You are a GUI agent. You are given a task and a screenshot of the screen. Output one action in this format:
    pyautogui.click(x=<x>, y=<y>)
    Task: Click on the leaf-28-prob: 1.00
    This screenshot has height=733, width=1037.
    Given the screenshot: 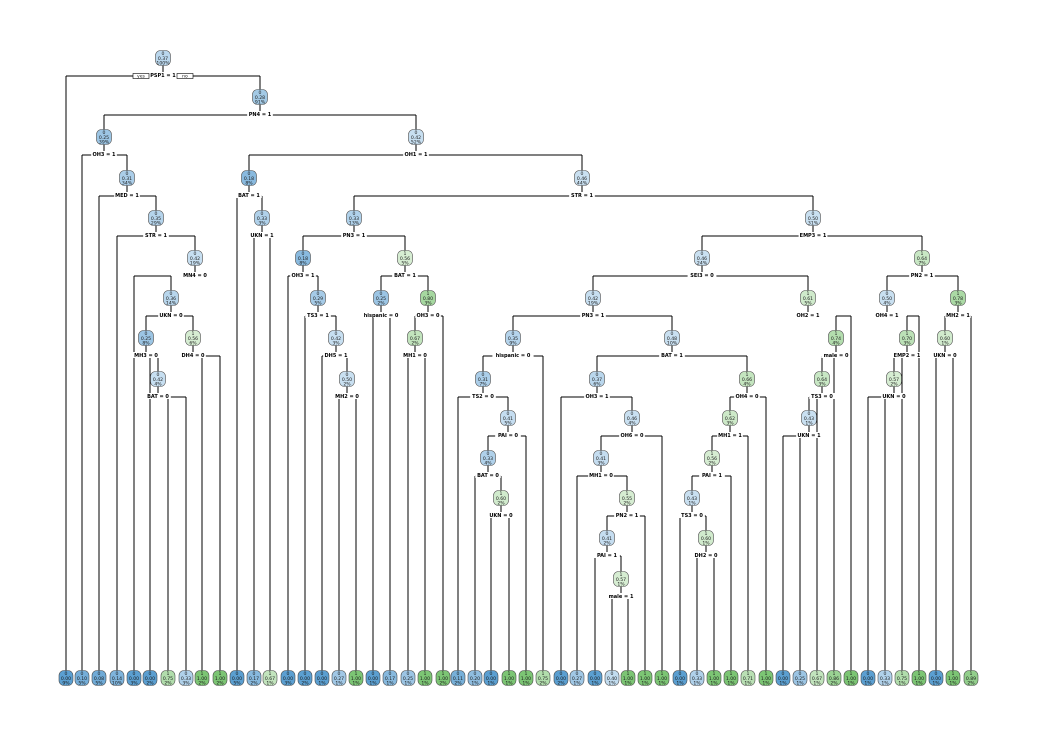 What is the action you would take?
    pyautogui.click(x=526, y=679)
    